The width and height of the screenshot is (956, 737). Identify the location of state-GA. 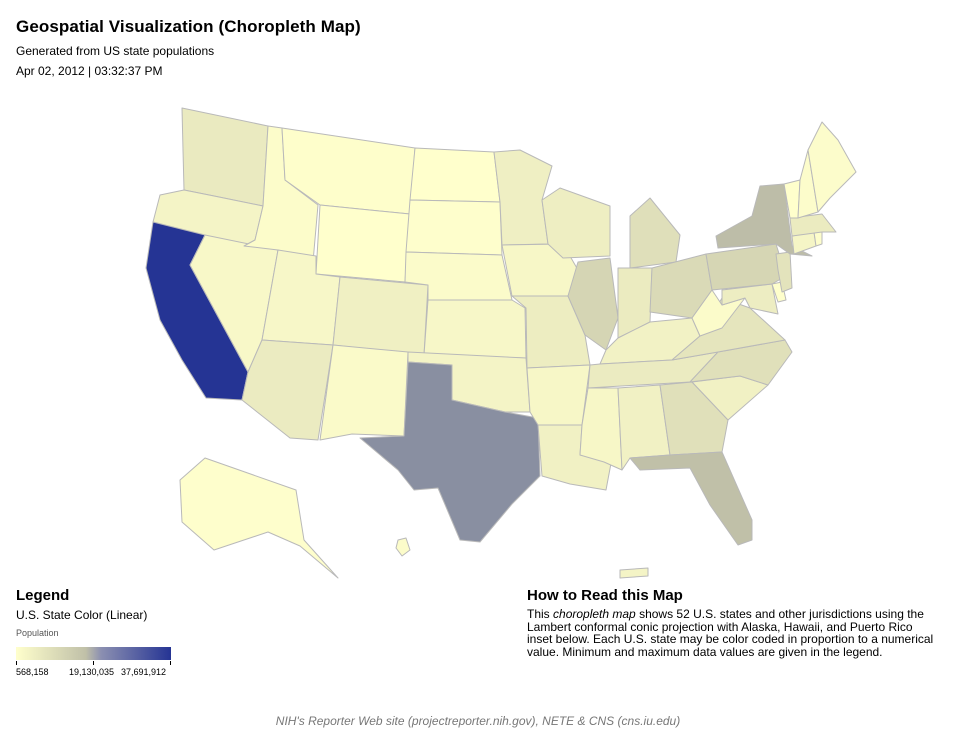
(694, 418).